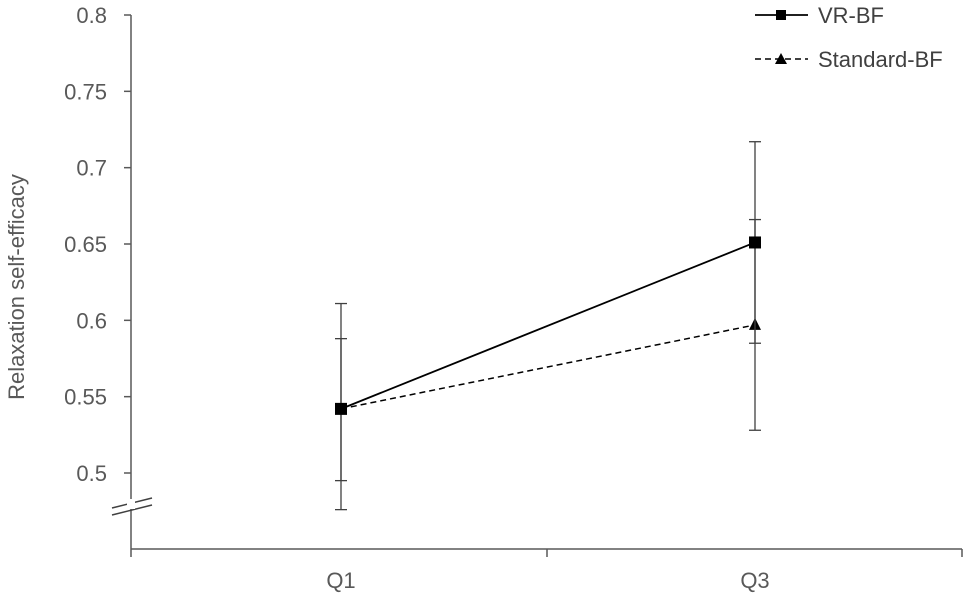 The image size is (975, 596). Describe the element at coordinates (880, 59) in the screenshot. I see `legend-label-standard-bf: Standard-BF` at that location.